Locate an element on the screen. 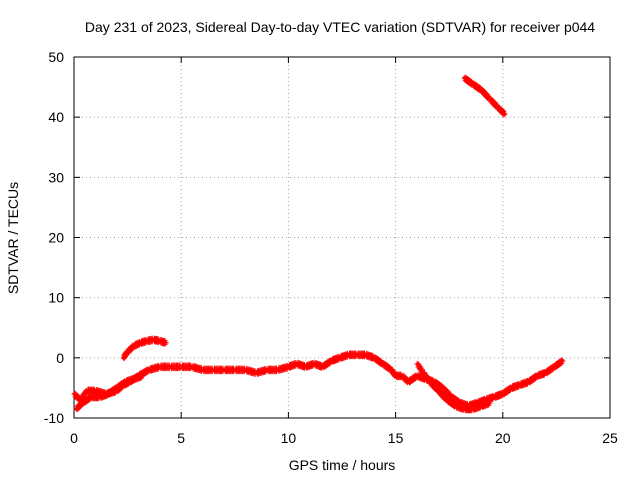 Image resolution: width=640 pixels, height=480 pixels. y-tick-label: 30 is located at coordinates (56, 177).